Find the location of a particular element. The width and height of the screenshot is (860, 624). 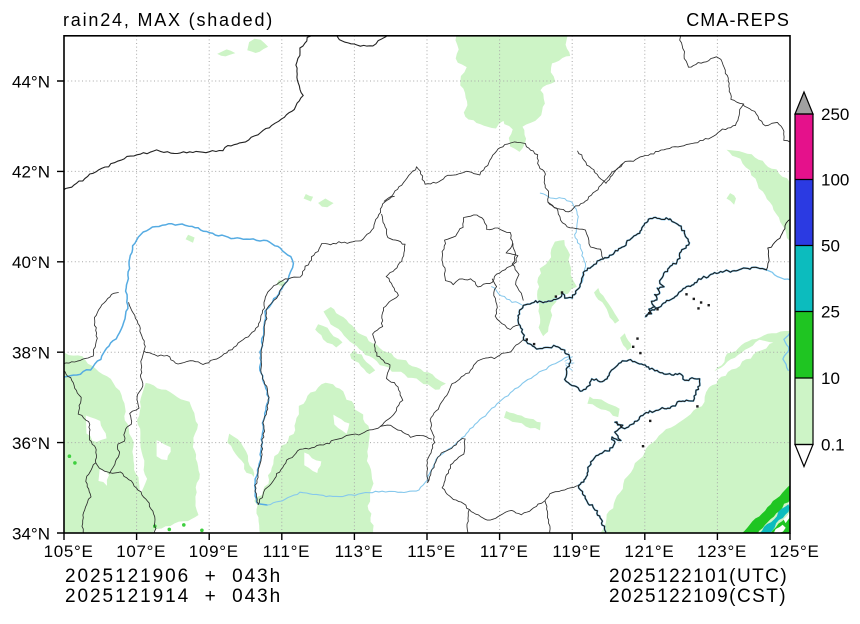

svg-text: 113°E is located at coordinates (359, 551).